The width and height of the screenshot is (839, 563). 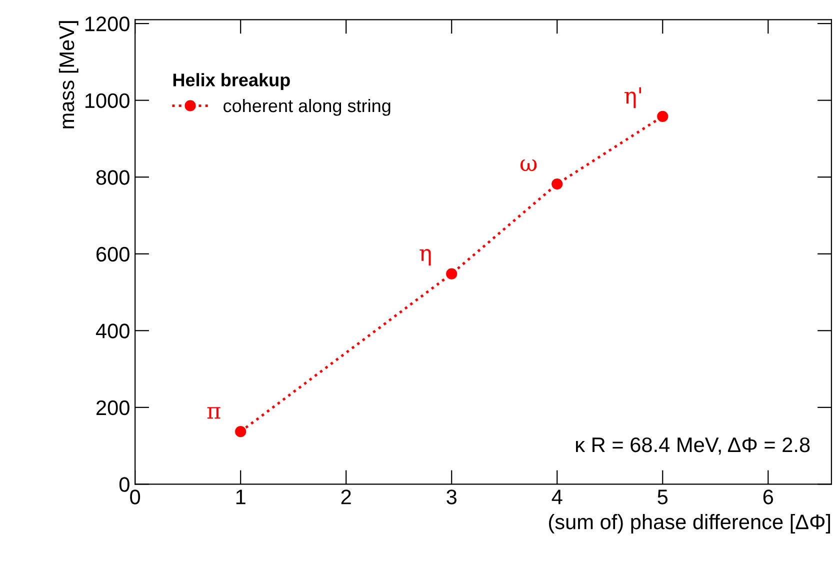 I want to click on legend-title: Helix breakup, so click(x=231, y=81).